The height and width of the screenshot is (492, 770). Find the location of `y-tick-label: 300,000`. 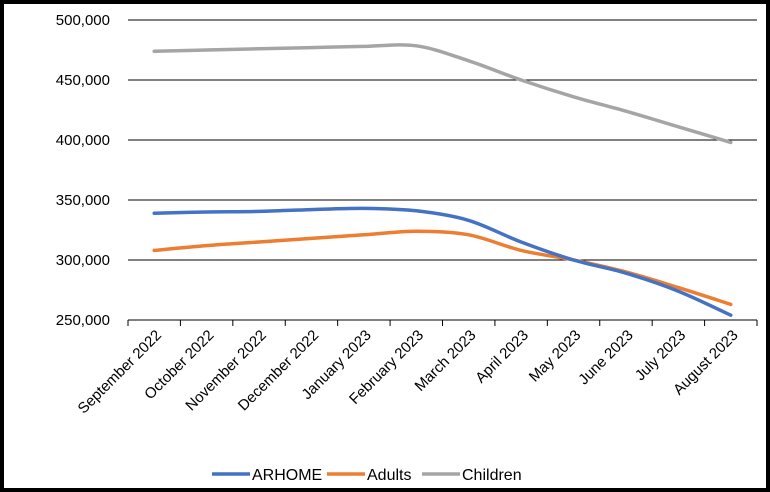

y-tick-label: 300,000 is located at coordinates (83, 260).